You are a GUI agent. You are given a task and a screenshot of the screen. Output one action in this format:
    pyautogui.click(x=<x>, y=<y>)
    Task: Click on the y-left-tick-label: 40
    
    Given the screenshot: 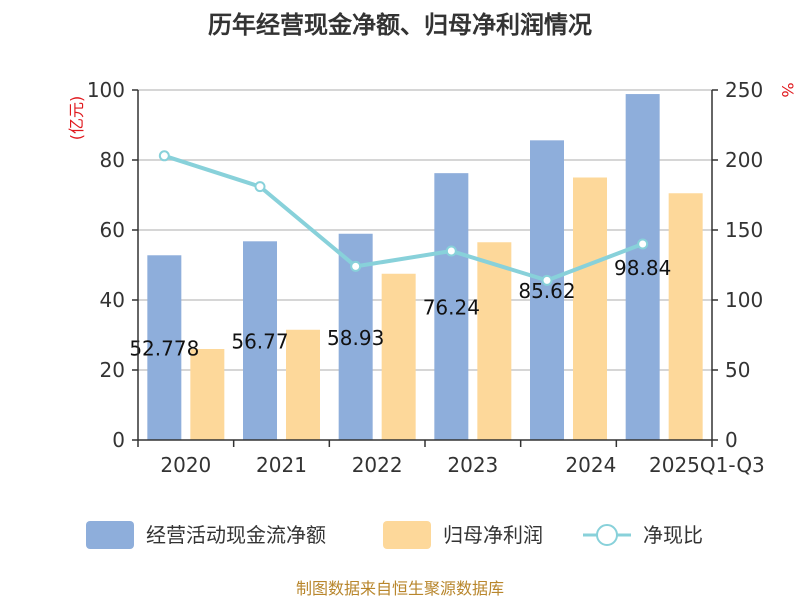 What is the action you would take?
    pyautogui.click(x=112, y=300)
    